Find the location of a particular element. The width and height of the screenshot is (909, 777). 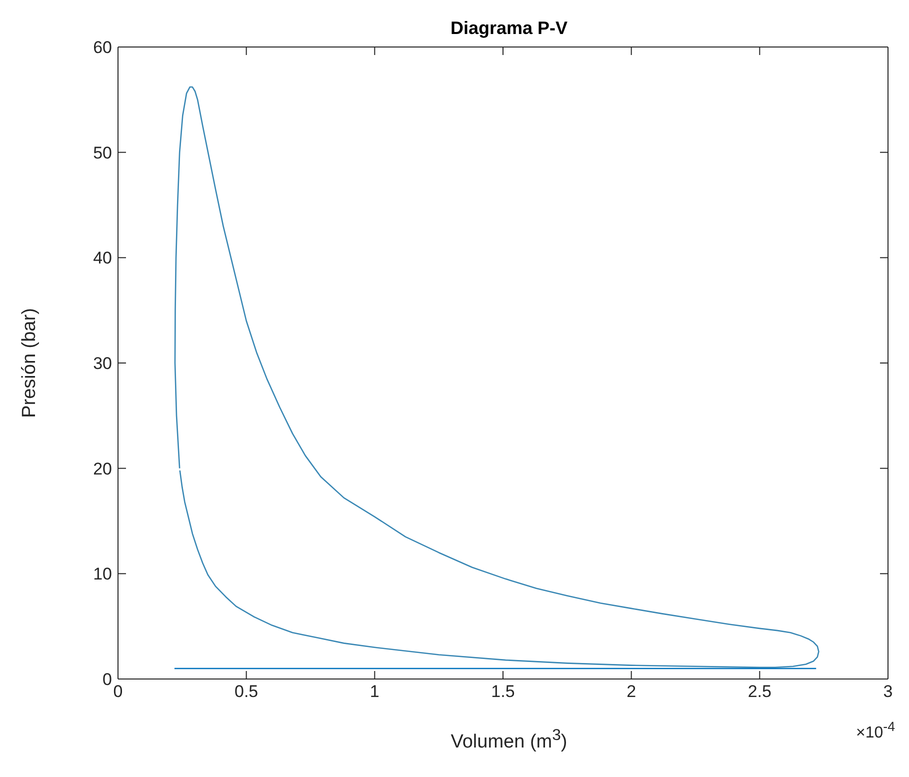

y-tick-label: 30 is located at coordinates (102, 364).